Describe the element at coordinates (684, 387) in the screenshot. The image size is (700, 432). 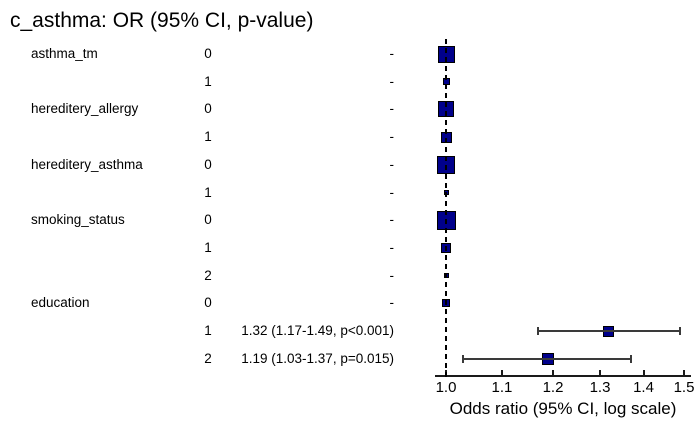
I see `x-tick-label: 1.5` at that location.